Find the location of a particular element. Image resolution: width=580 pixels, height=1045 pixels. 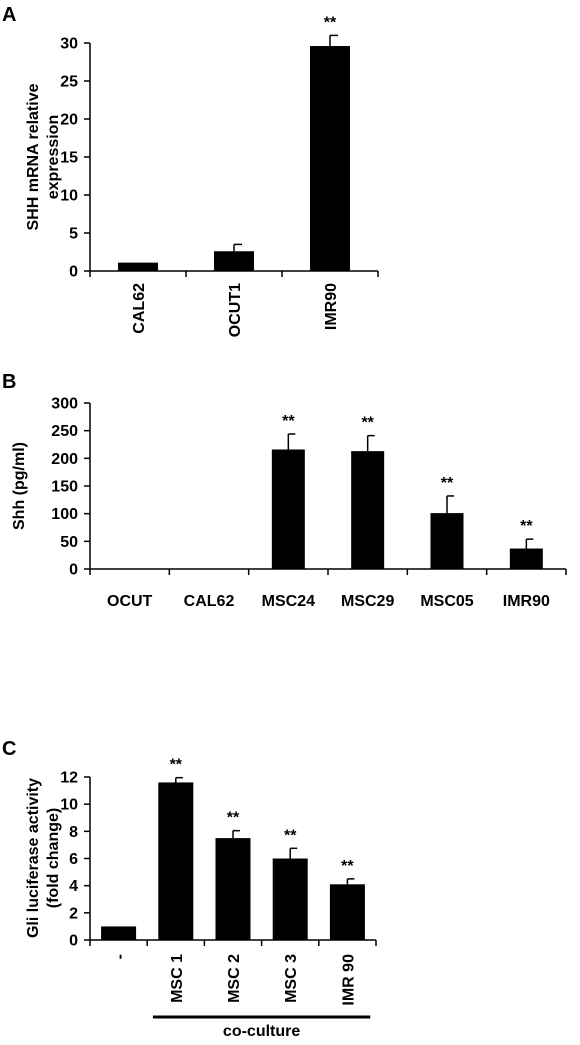

y-tick-label: 25 is located at coordinates (69, 82).